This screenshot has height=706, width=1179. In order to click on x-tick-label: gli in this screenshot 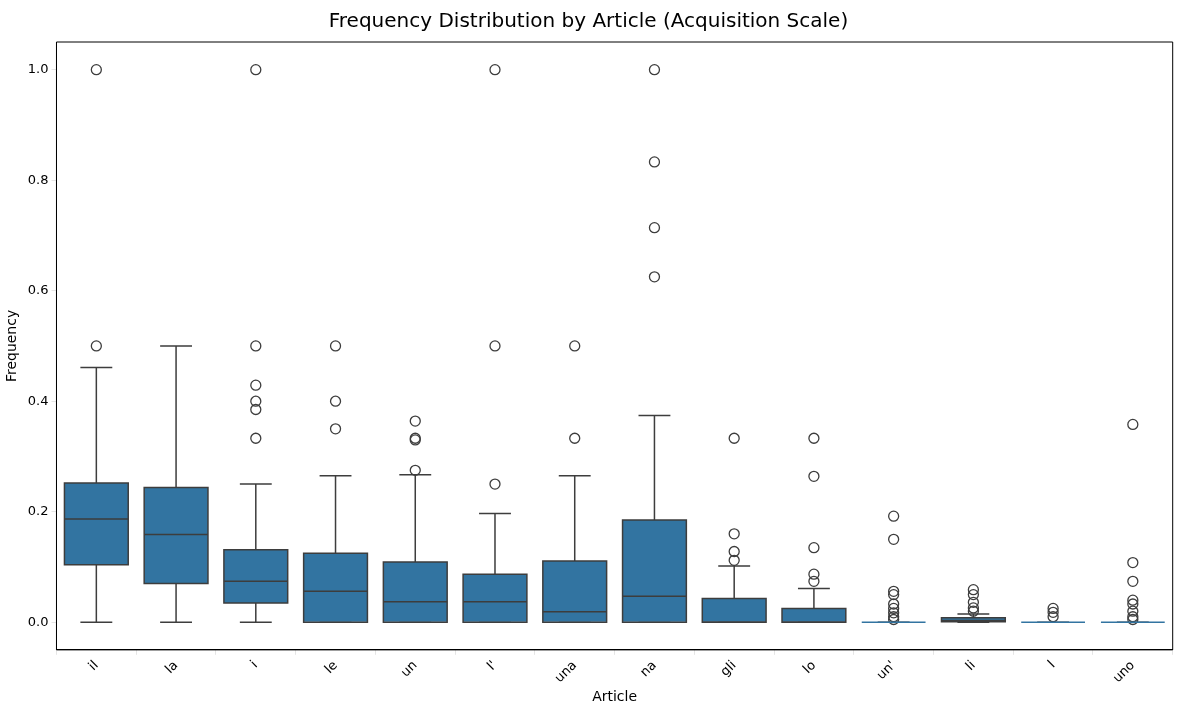, I will do `click(728, 668)`.